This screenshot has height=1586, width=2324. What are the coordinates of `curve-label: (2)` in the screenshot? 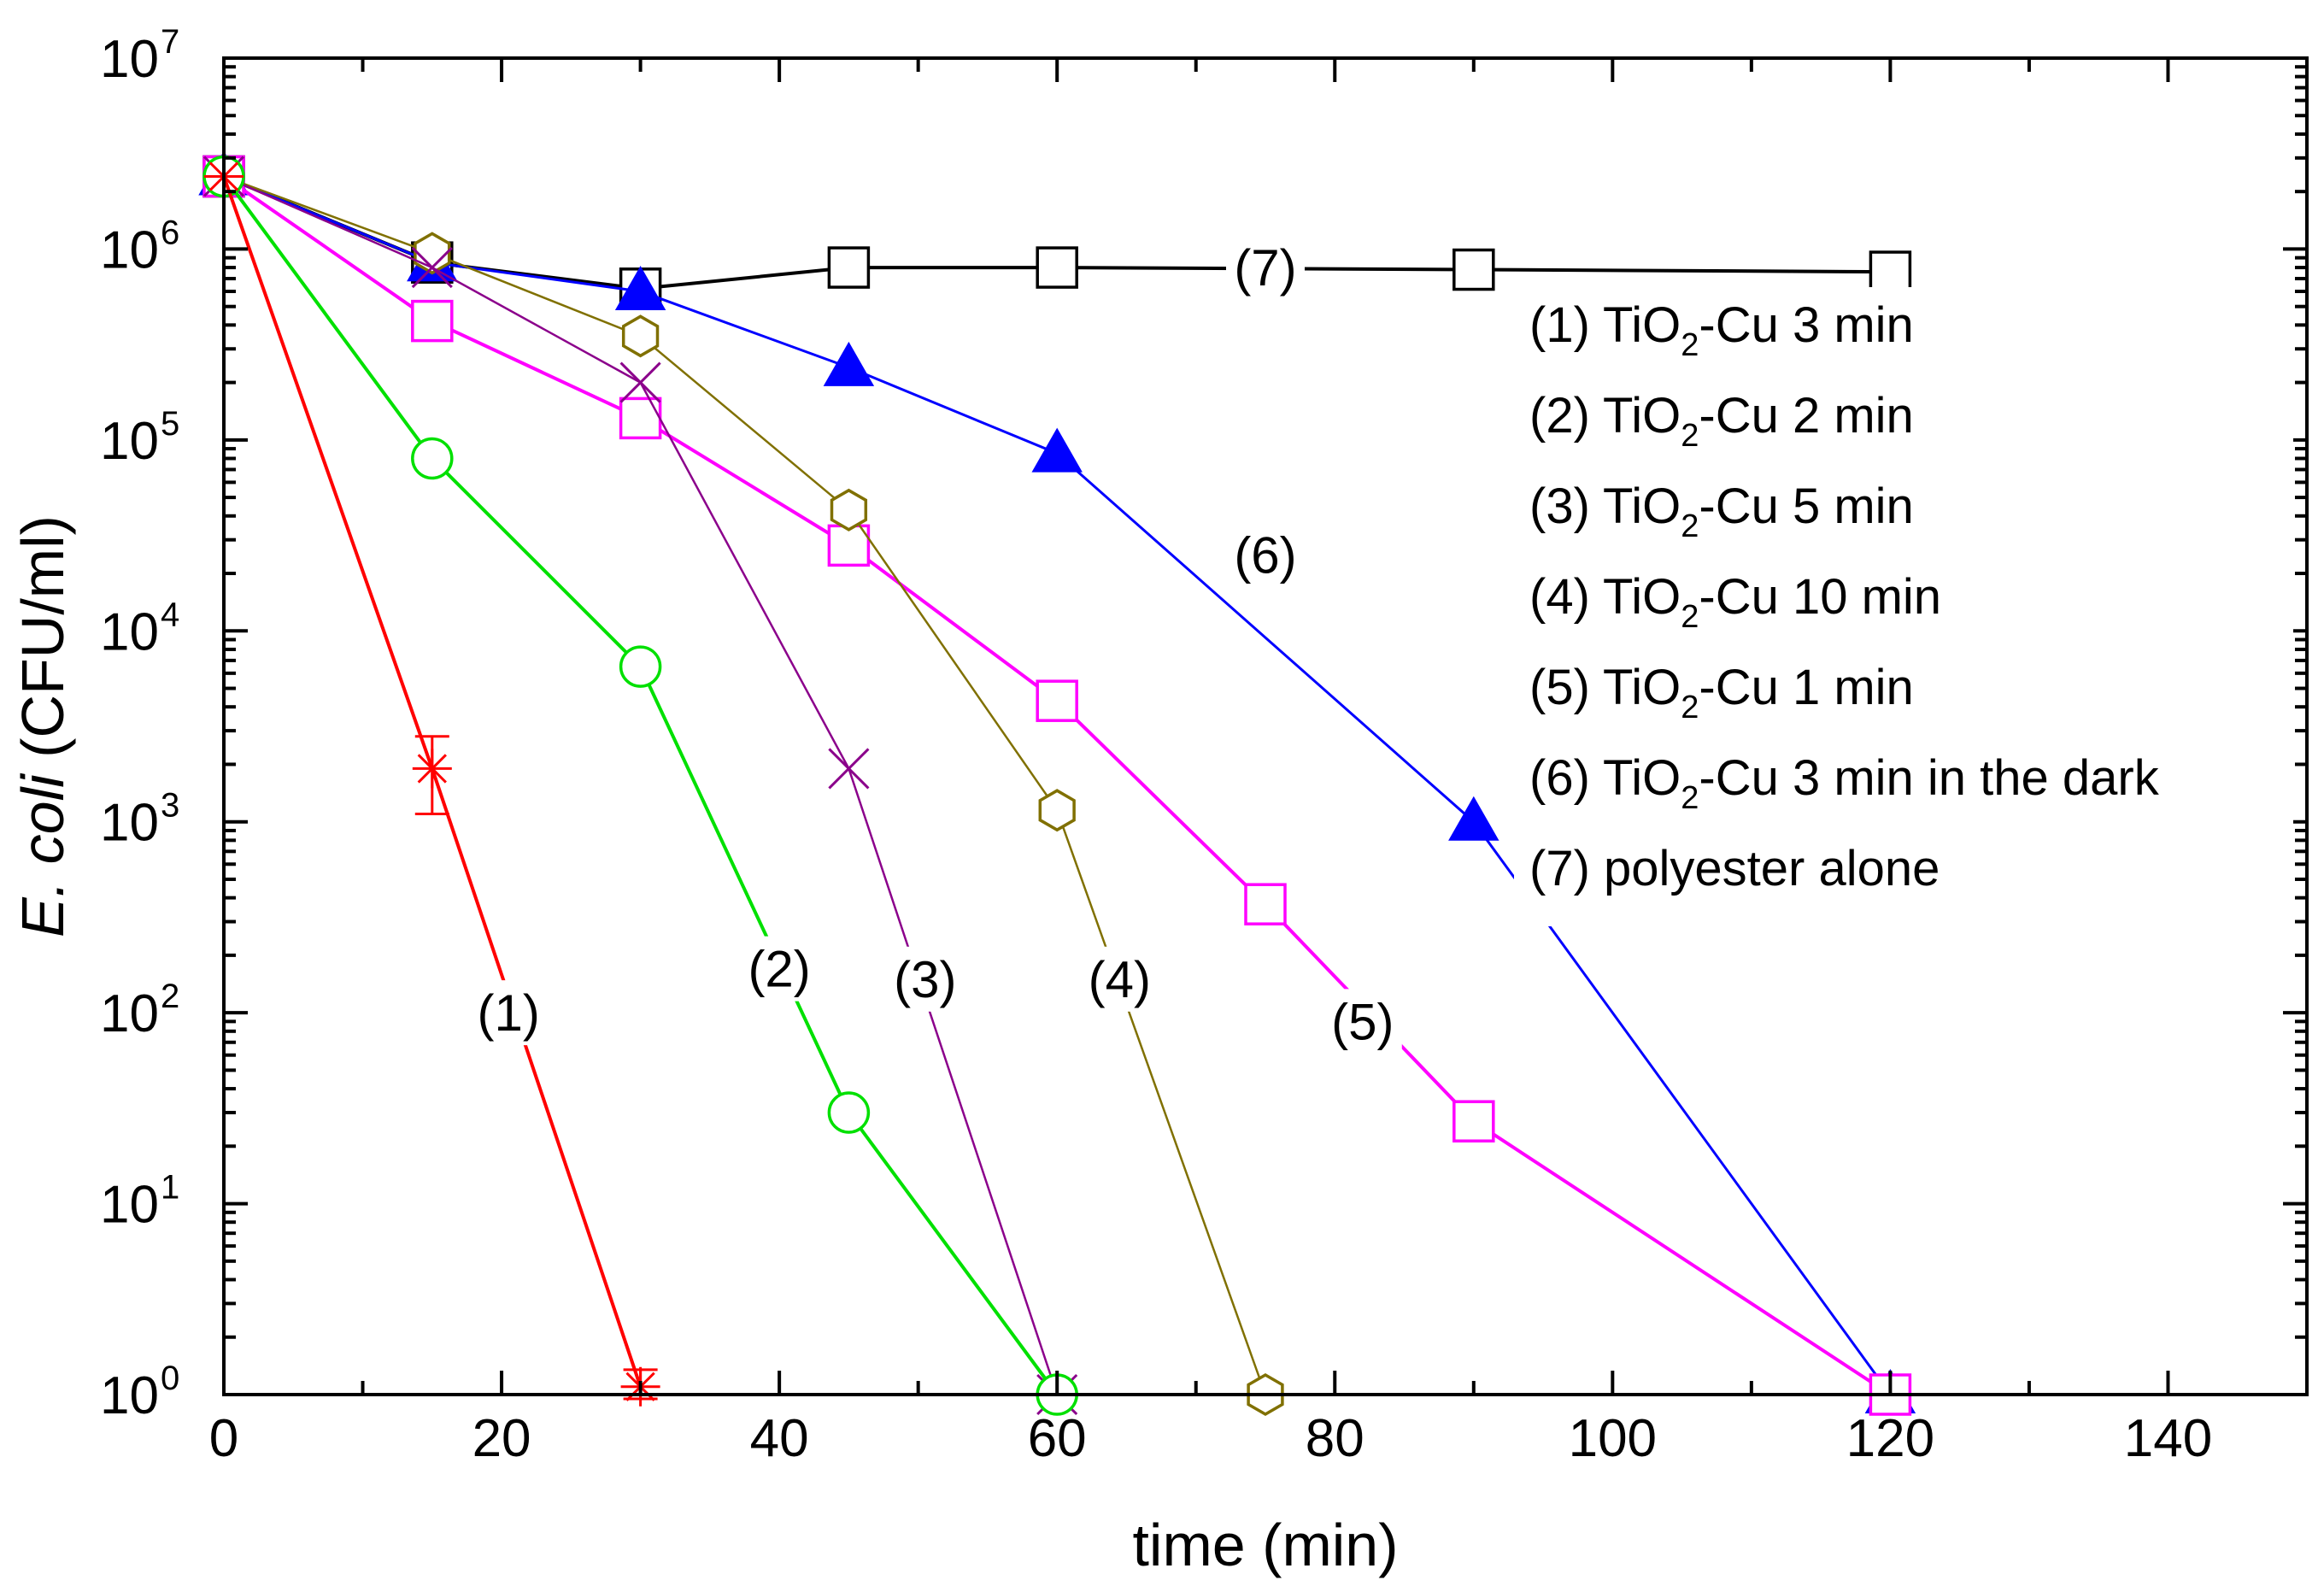 It's located at (779, 969).